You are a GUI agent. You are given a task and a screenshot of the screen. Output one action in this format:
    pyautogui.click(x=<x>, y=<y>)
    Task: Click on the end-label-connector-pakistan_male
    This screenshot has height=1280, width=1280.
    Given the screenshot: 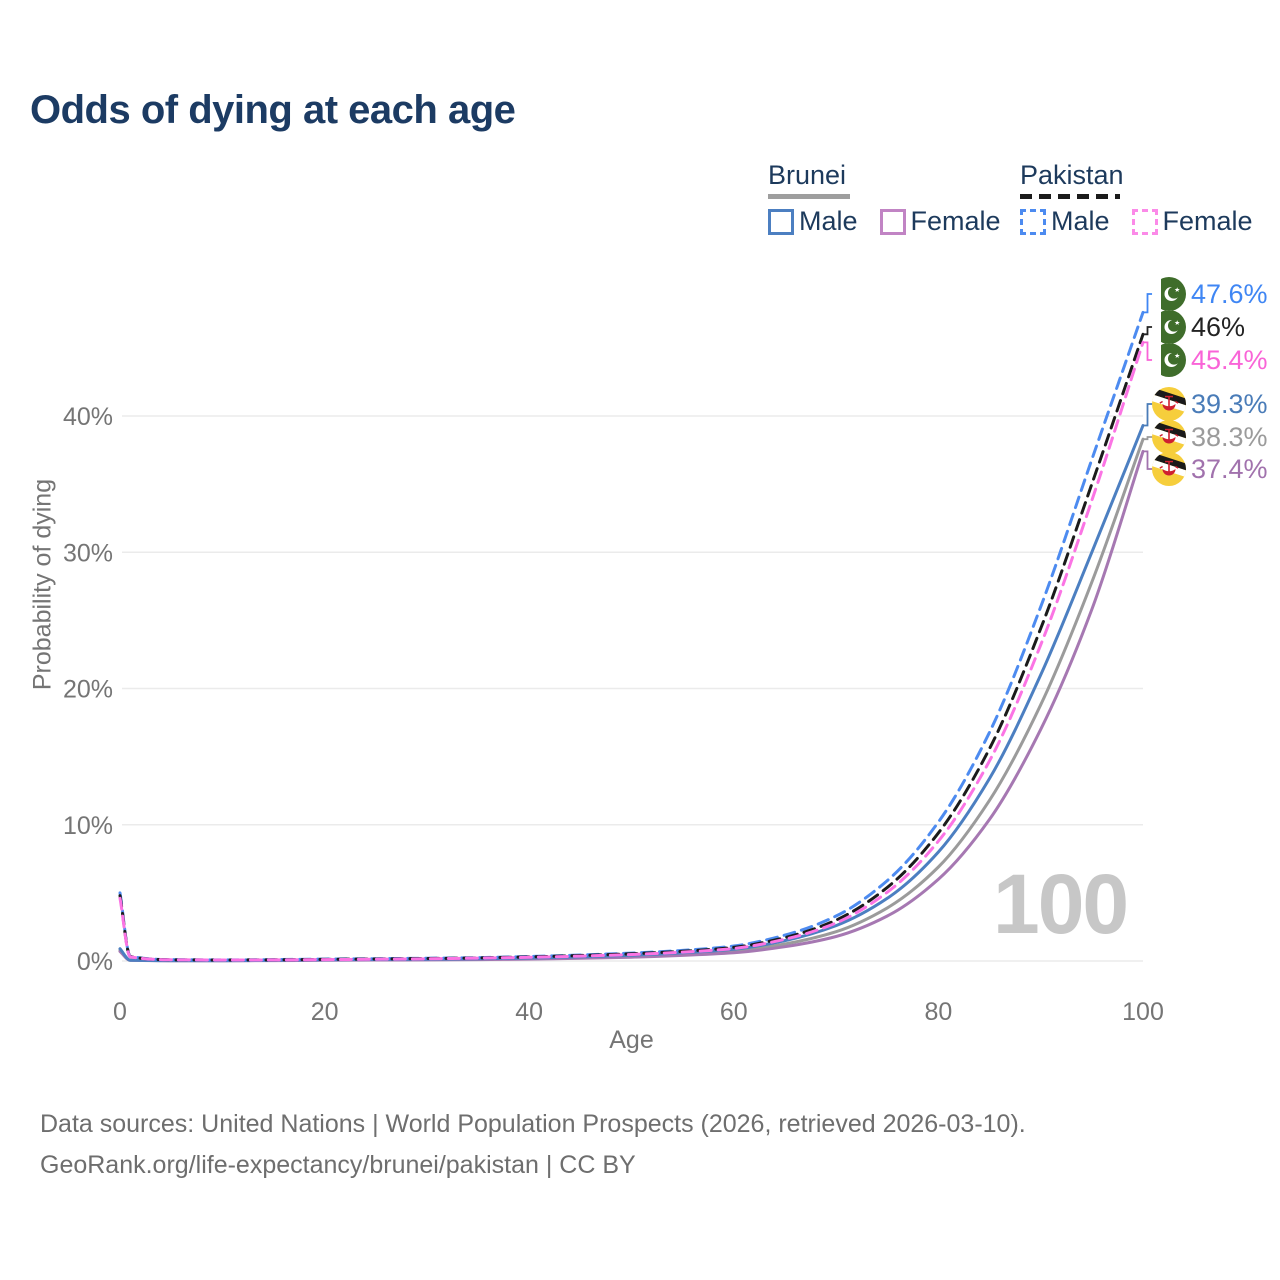 What is the action you would take?
    pyautogui.click(x=1148, y=303)
    